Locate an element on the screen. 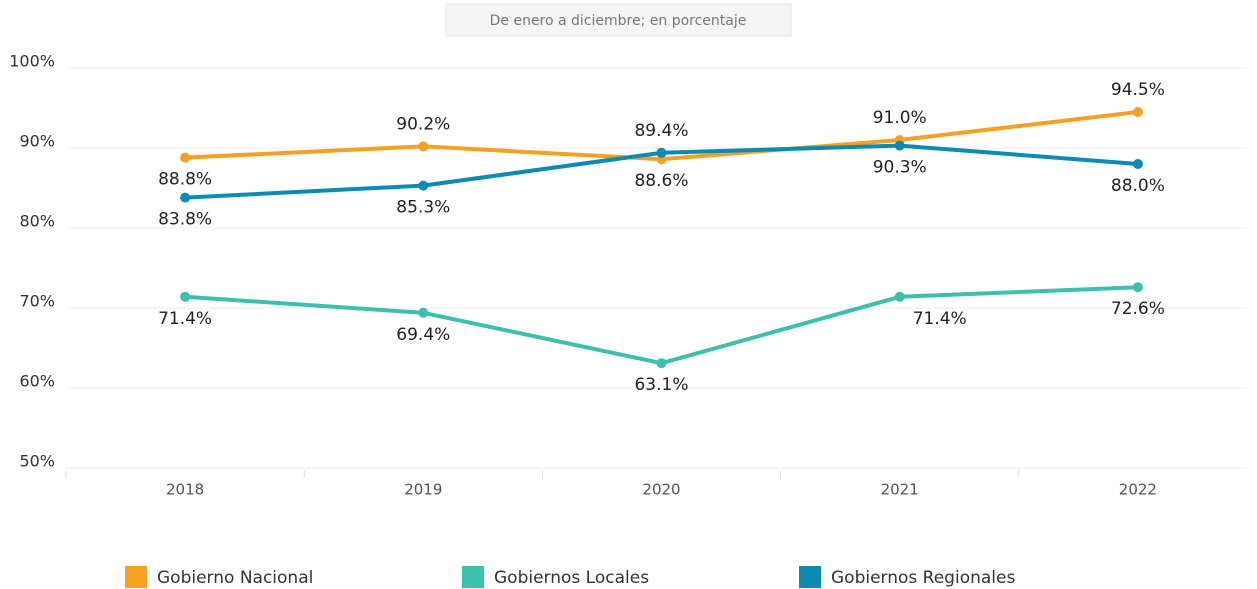  y-tick-label: 60% is located at coordinates (37, 381).